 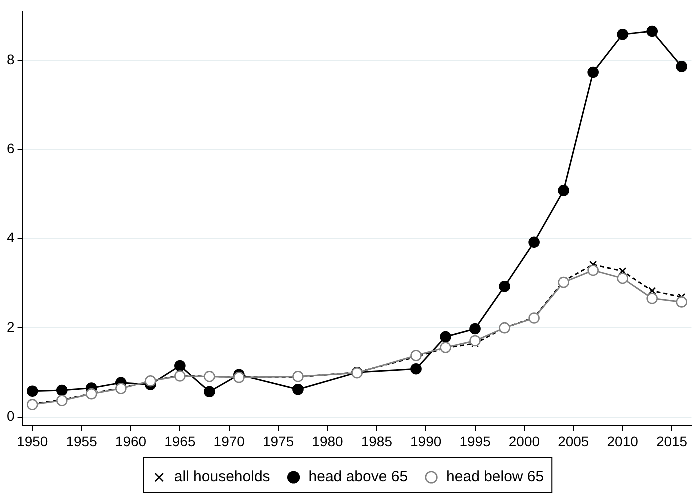 I want to click on y-tick-label: 6, so click(x=10, y=148).